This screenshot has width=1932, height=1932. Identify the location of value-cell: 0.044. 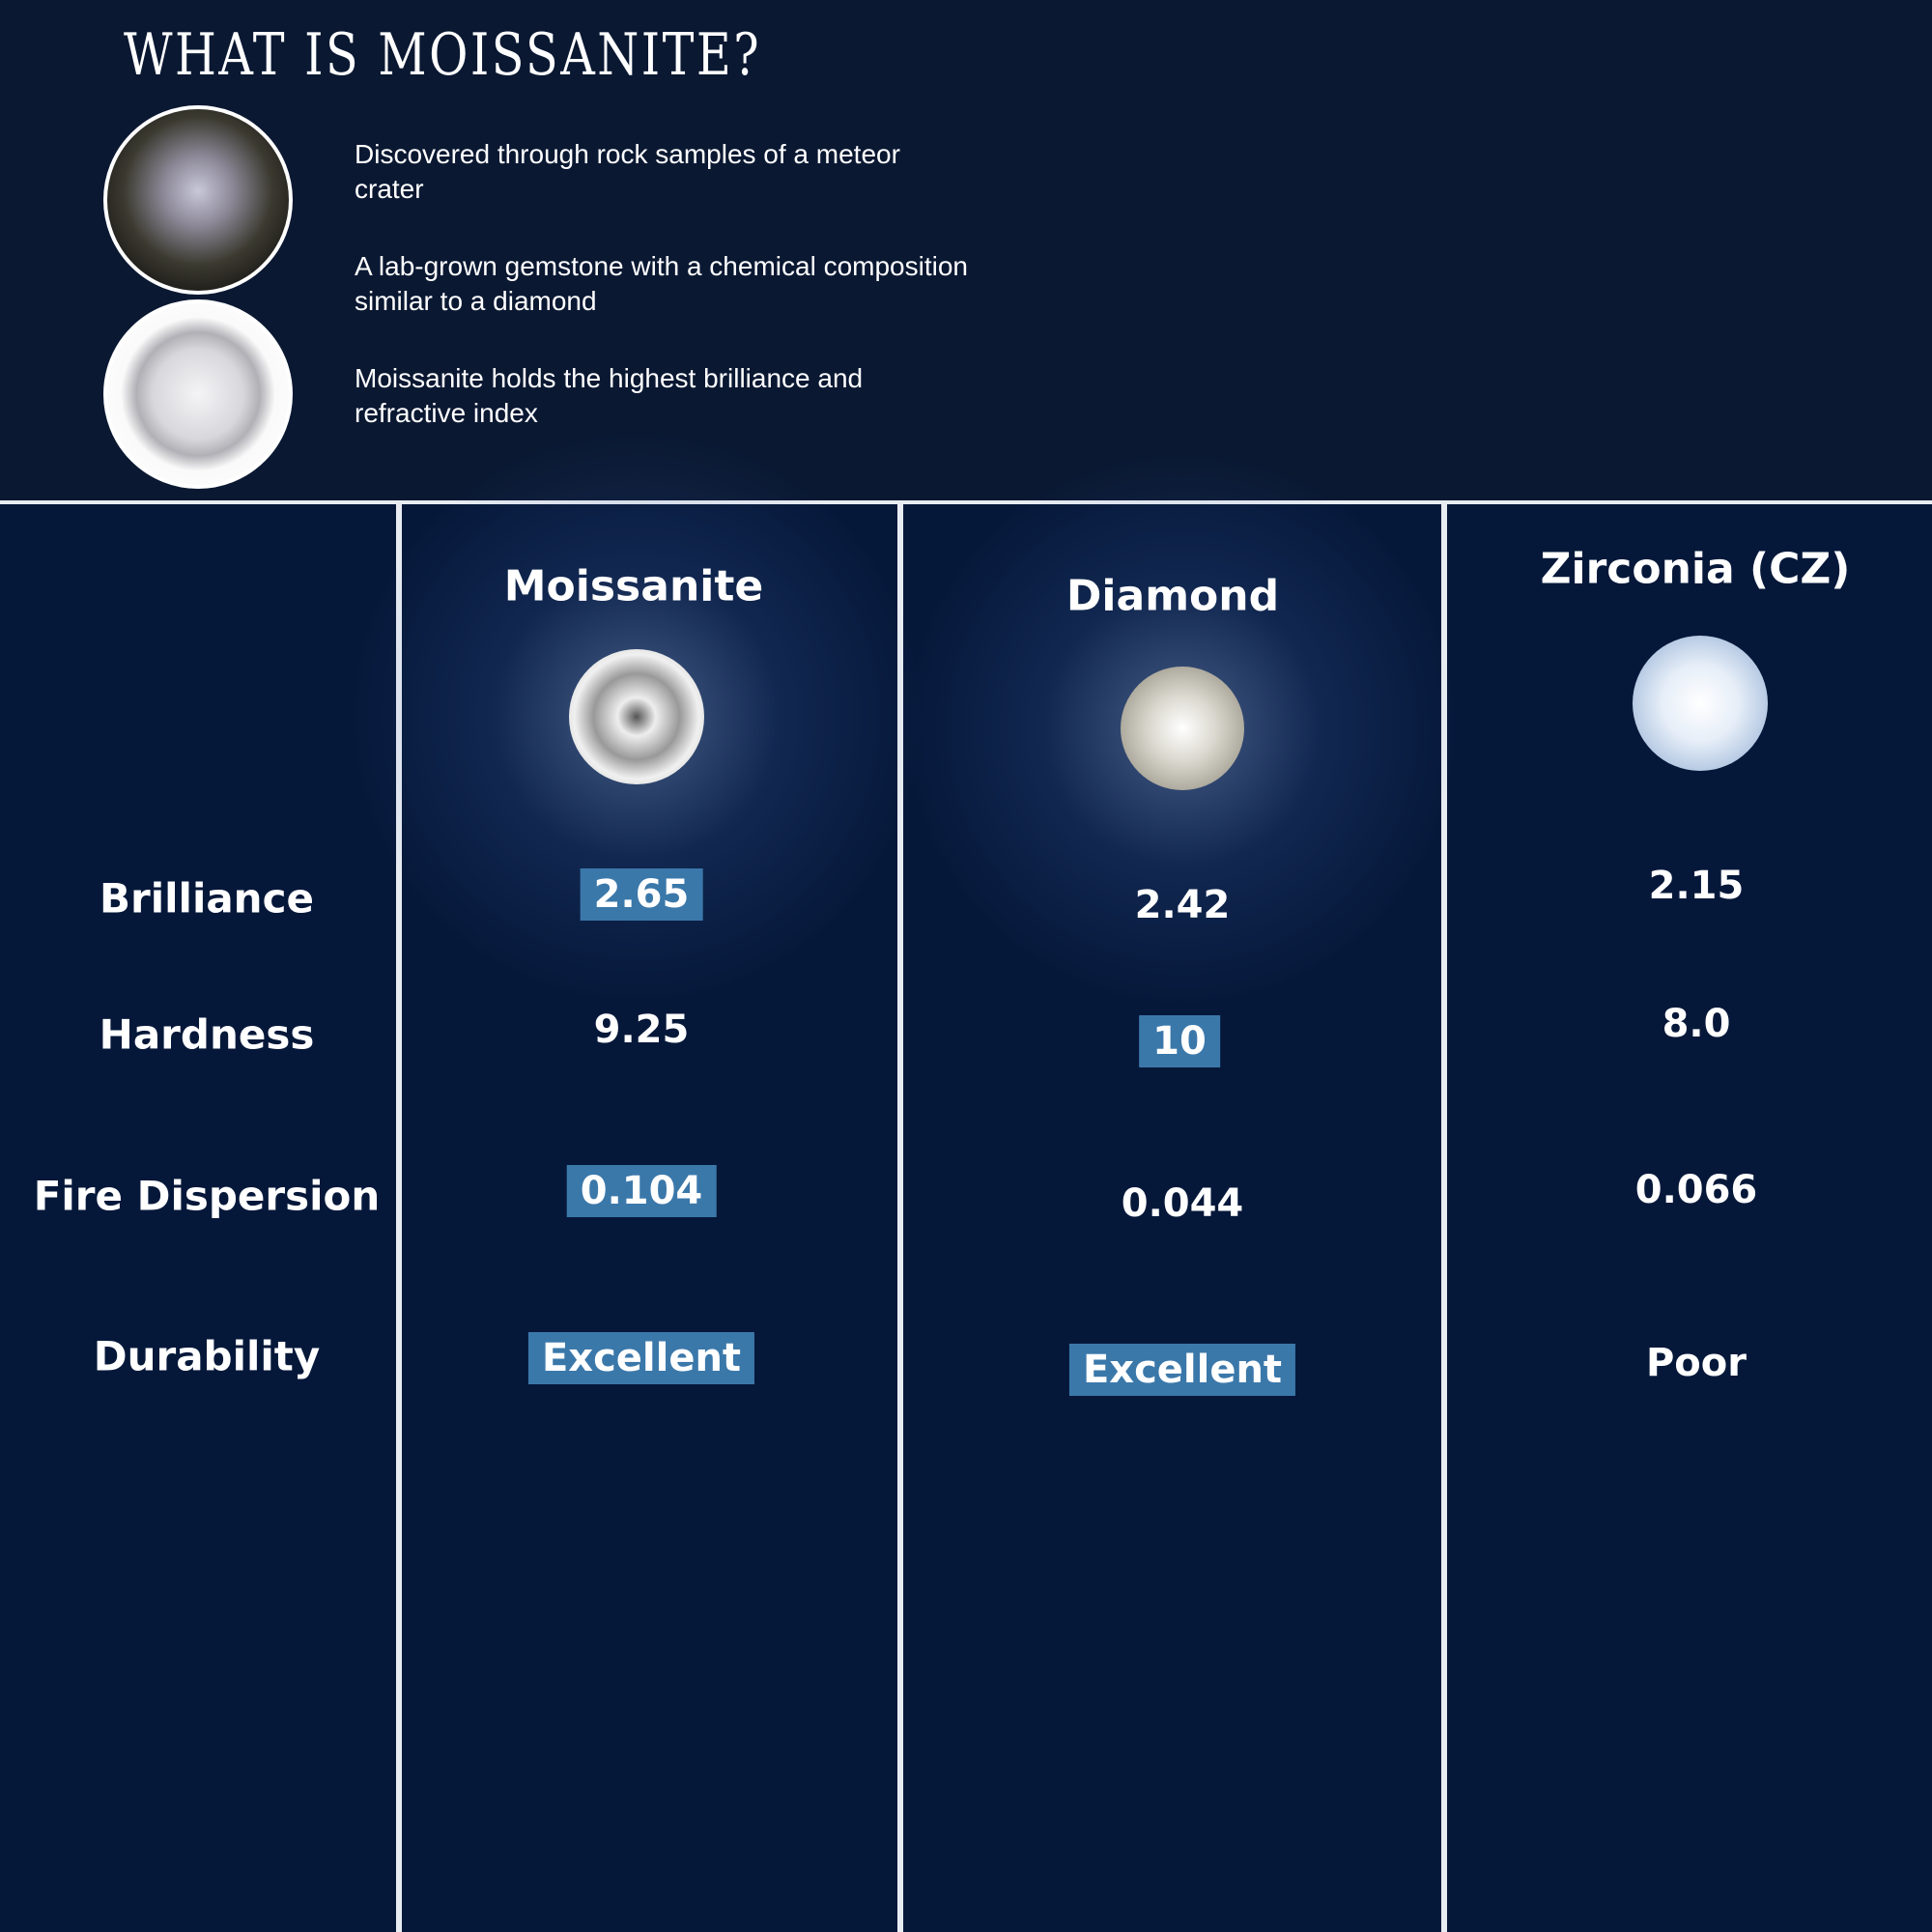
(1182, 1203).